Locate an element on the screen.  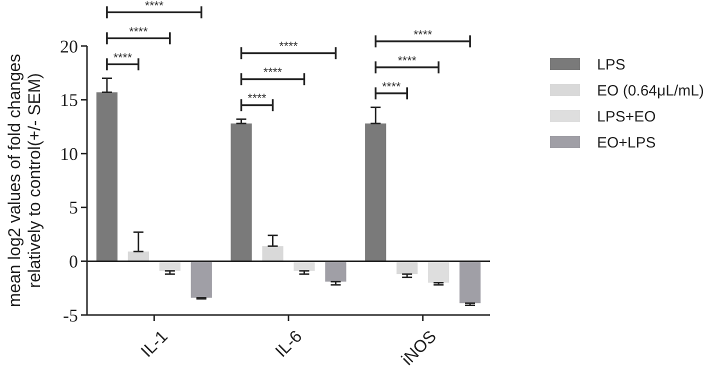
legend-label: EO+LPS is located at coordinates (626, 143).